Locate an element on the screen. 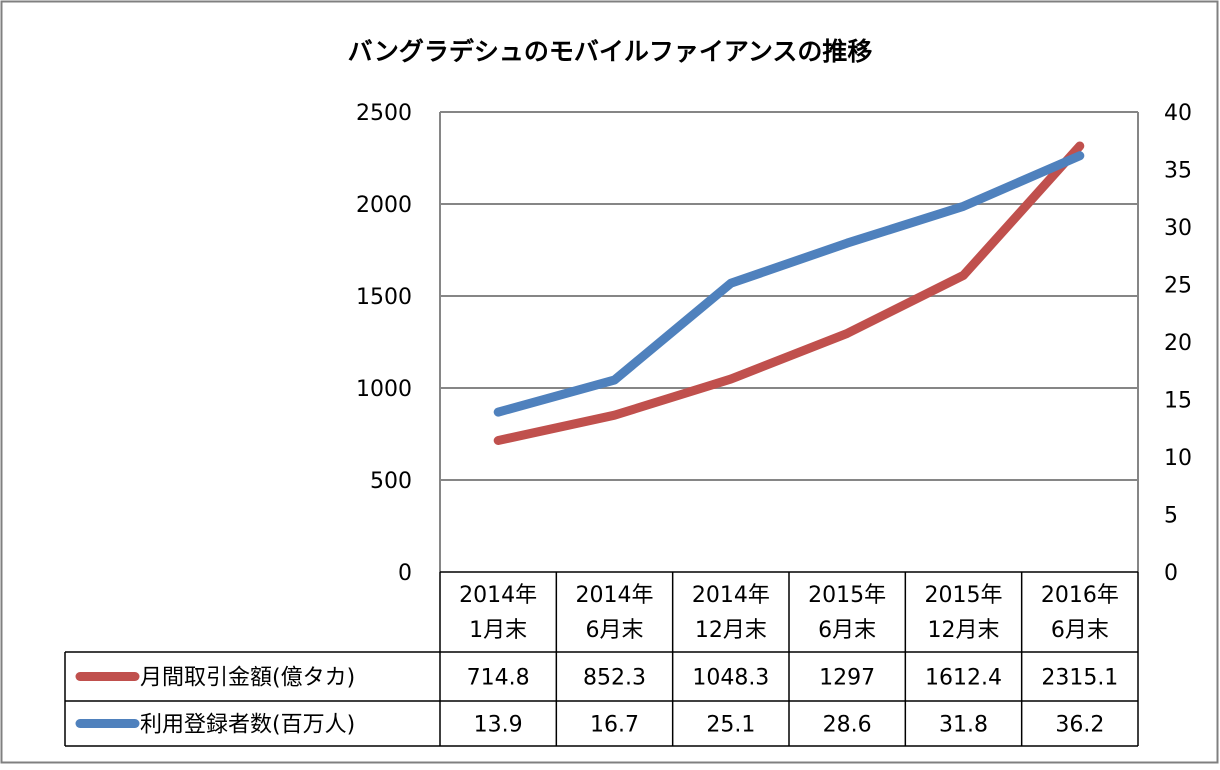 The width and height of the screenshot is (1220, 770). data-label: 852.3 is located at coordinates (614, 678).